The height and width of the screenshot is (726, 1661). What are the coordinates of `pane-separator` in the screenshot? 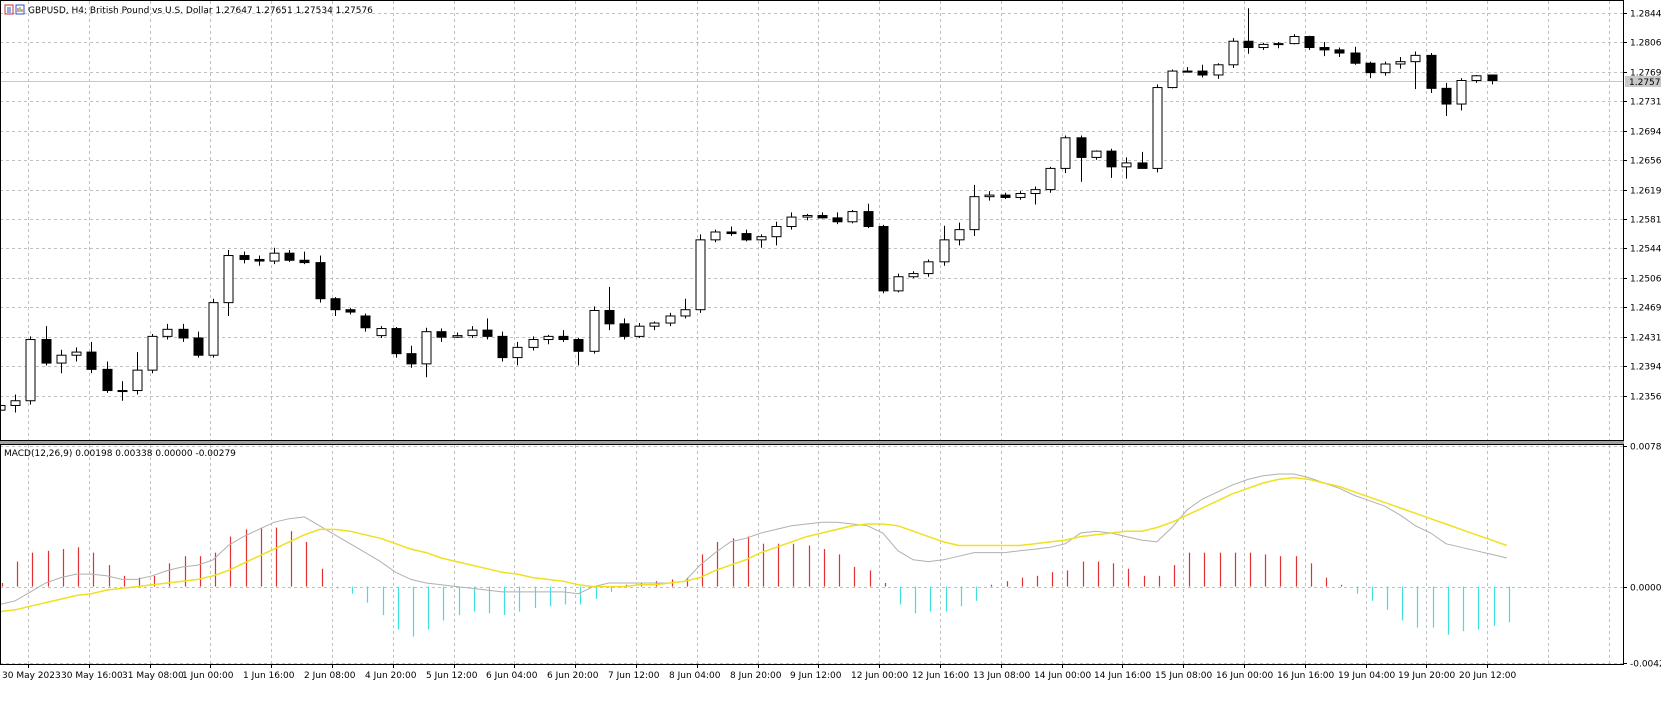 It's located at (812, 442).